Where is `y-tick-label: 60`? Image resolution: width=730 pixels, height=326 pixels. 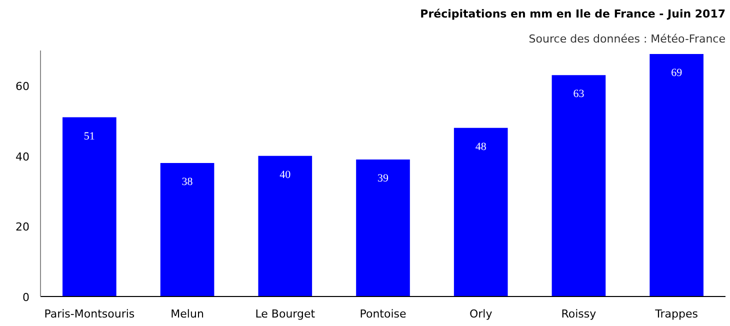
y-tick-label: 60 is located at coordinates (23, 87).